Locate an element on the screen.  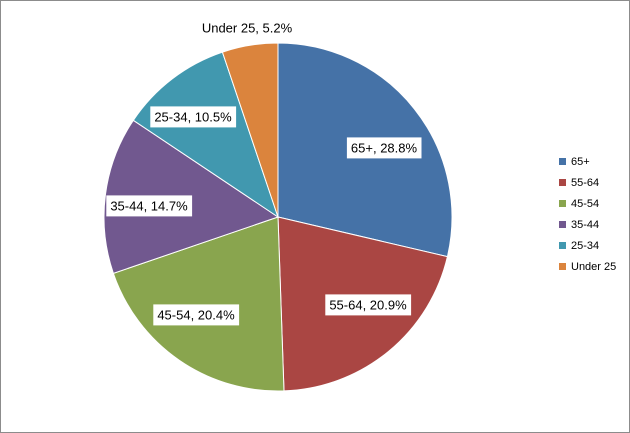
legend-item-under-25: Under 25 is located at coordinates (587, 266).